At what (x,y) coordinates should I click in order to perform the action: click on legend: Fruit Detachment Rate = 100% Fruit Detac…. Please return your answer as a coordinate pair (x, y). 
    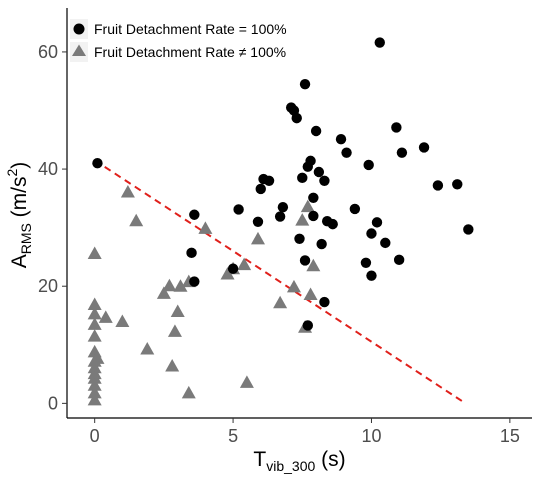
    Looking at the image, I should click on (178, 40).